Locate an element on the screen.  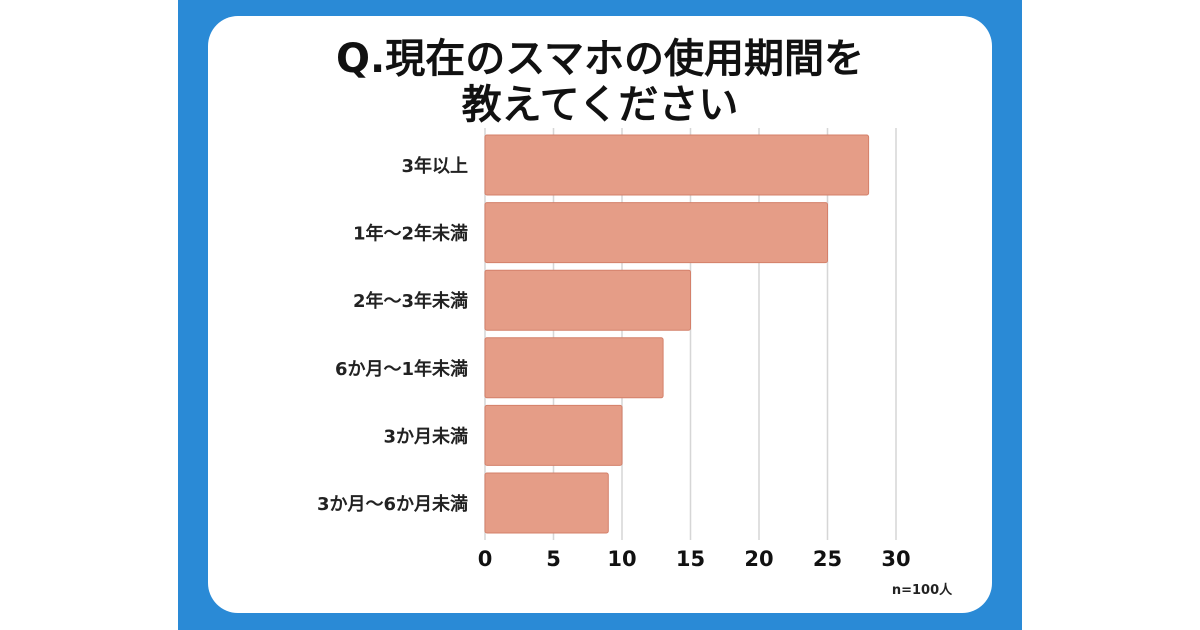
x-tick-30: 30 is located at coordinates (895, 559).